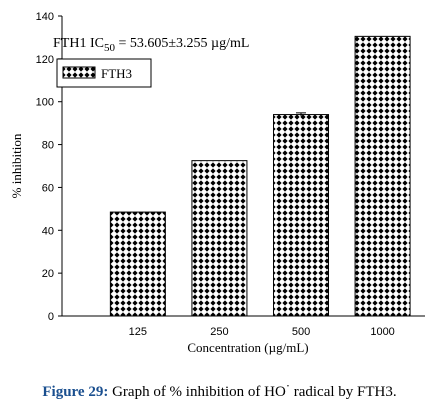 The image size is (439, 413). What do you see at coordinates (75, 392) in the screenshot?
I see `caption-lead: Figure 29:` at bounding box center [75, 392].